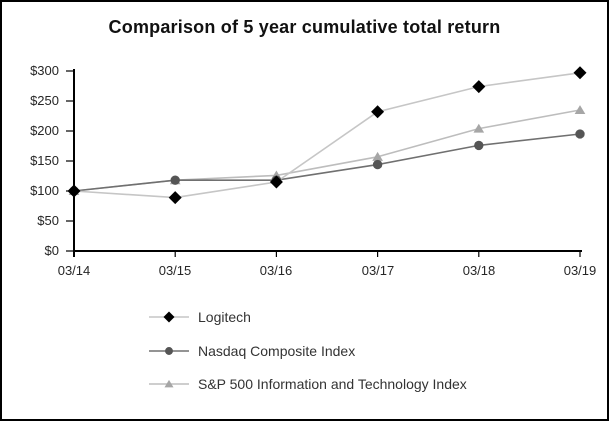  I want to click on s-p-500-information-and-technology-index-legend-marker, so click(169, 383).